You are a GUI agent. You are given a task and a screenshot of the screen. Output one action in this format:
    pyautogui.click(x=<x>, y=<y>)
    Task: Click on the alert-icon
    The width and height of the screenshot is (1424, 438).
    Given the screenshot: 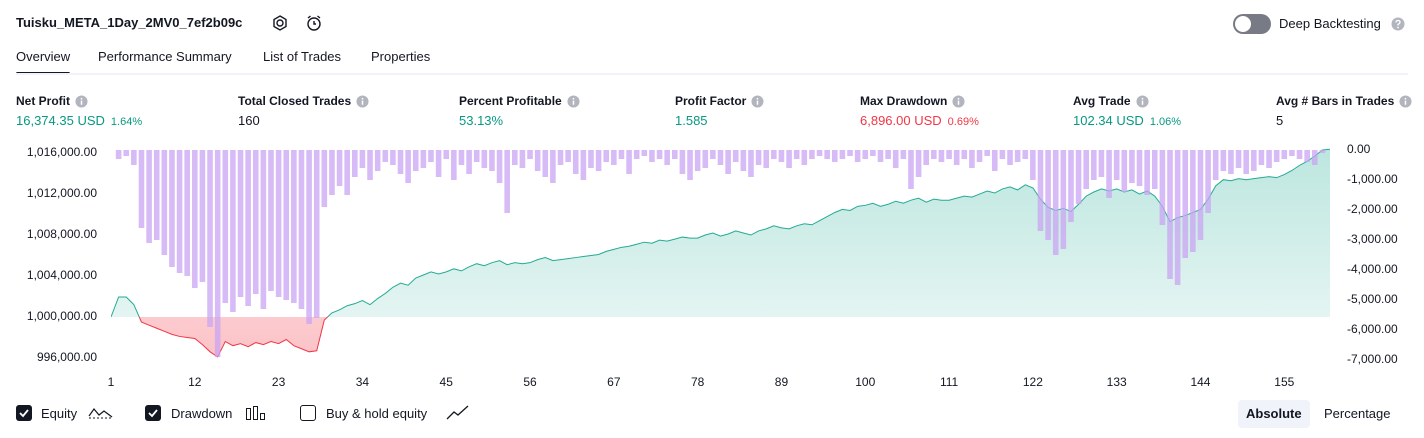 What is the action you would take?
    pyautogui.click(x=314, y=23)
    